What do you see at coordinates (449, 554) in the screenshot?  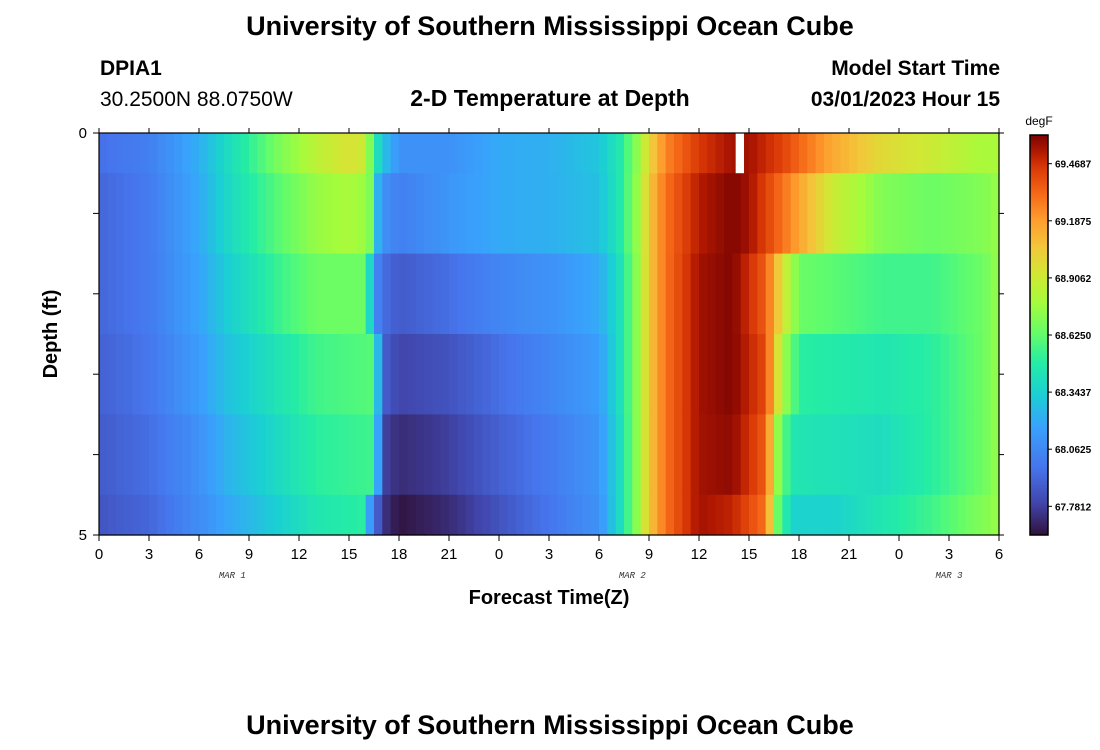 I see `x-tick-label: 21` at bounding box center [449, 554].